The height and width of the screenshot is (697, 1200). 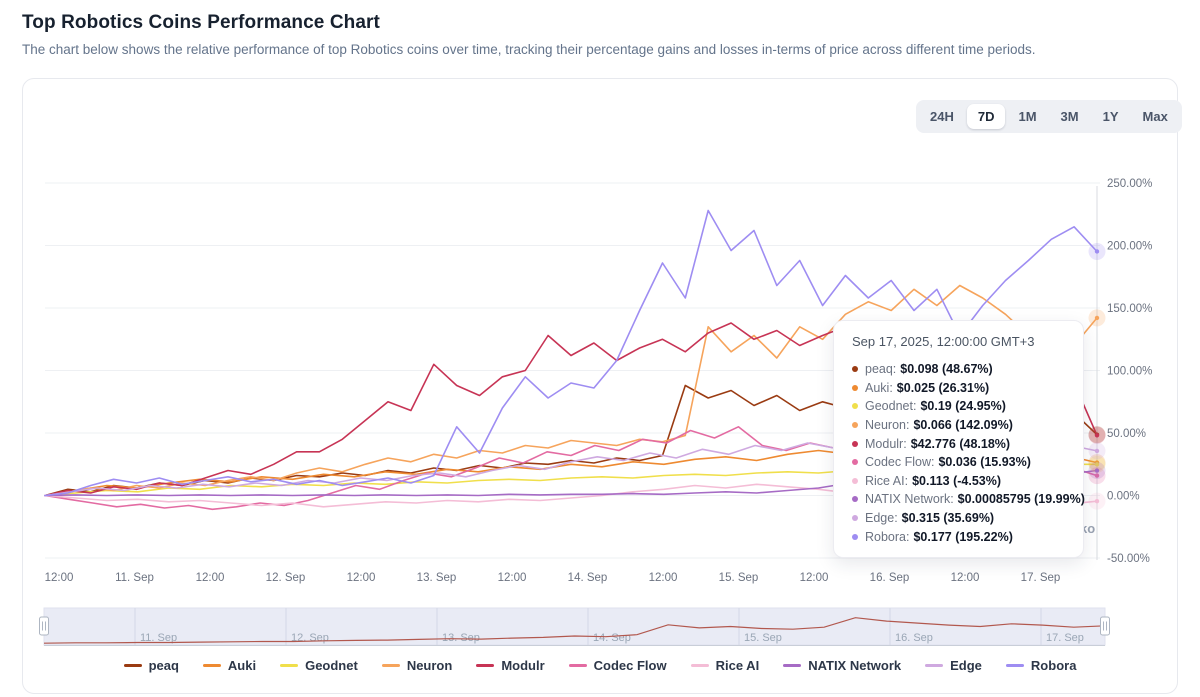 What do you see at coordinates (737, 665) in the screenshot?
I see `legend-label: Rice AI` at bounding box center [737, 665].